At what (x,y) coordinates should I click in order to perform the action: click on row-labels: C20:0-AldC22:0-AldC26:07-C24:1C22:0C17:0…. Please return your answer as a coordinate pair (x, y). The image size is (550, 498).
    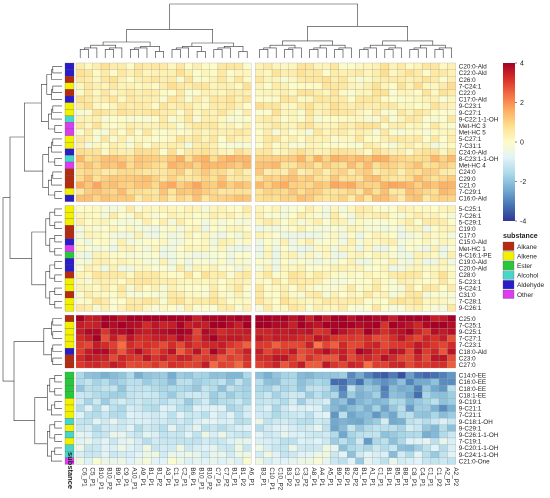
    Looking at the image, I should click on (479, 265).